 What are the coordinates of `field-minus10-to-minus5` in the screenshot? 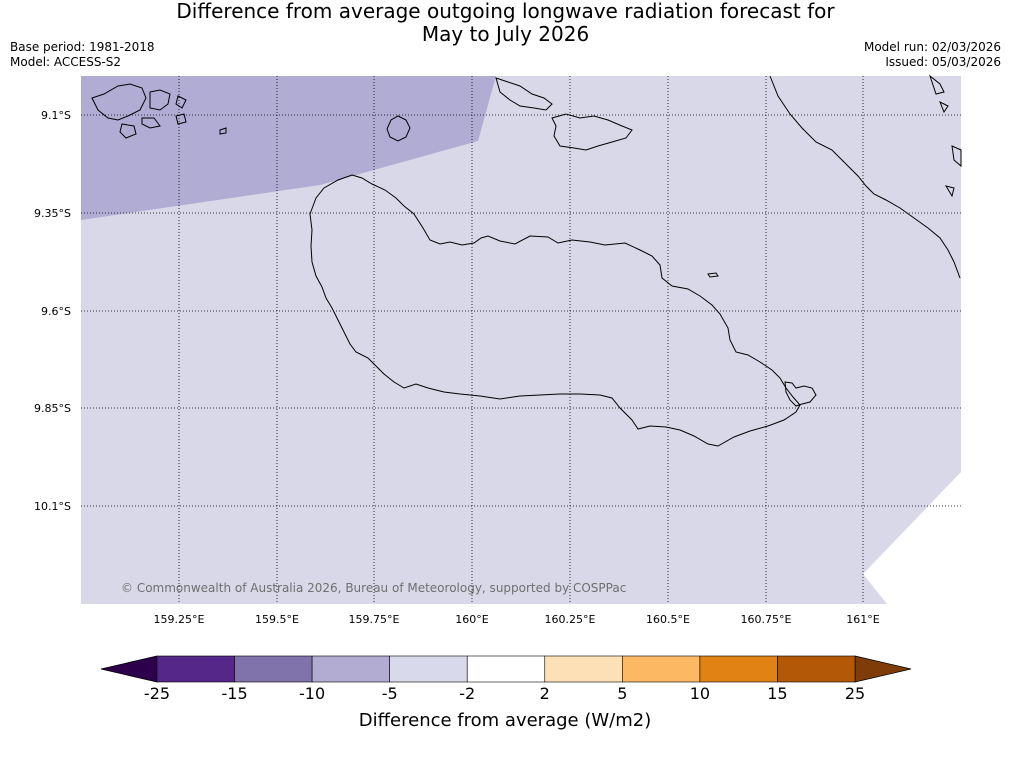 It's located at (288, 148).